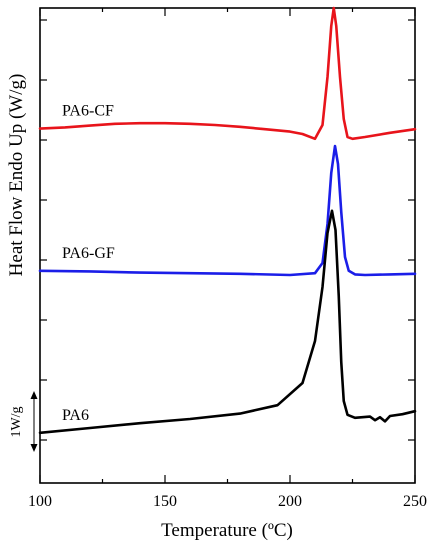 This screenshot has width=433, height=550. What do you see at coordinates (16, 175) in the screenshot?
I see `y-axis-label: Heat Flow Endo Up (W/g)` at bounding box center [16, 175].